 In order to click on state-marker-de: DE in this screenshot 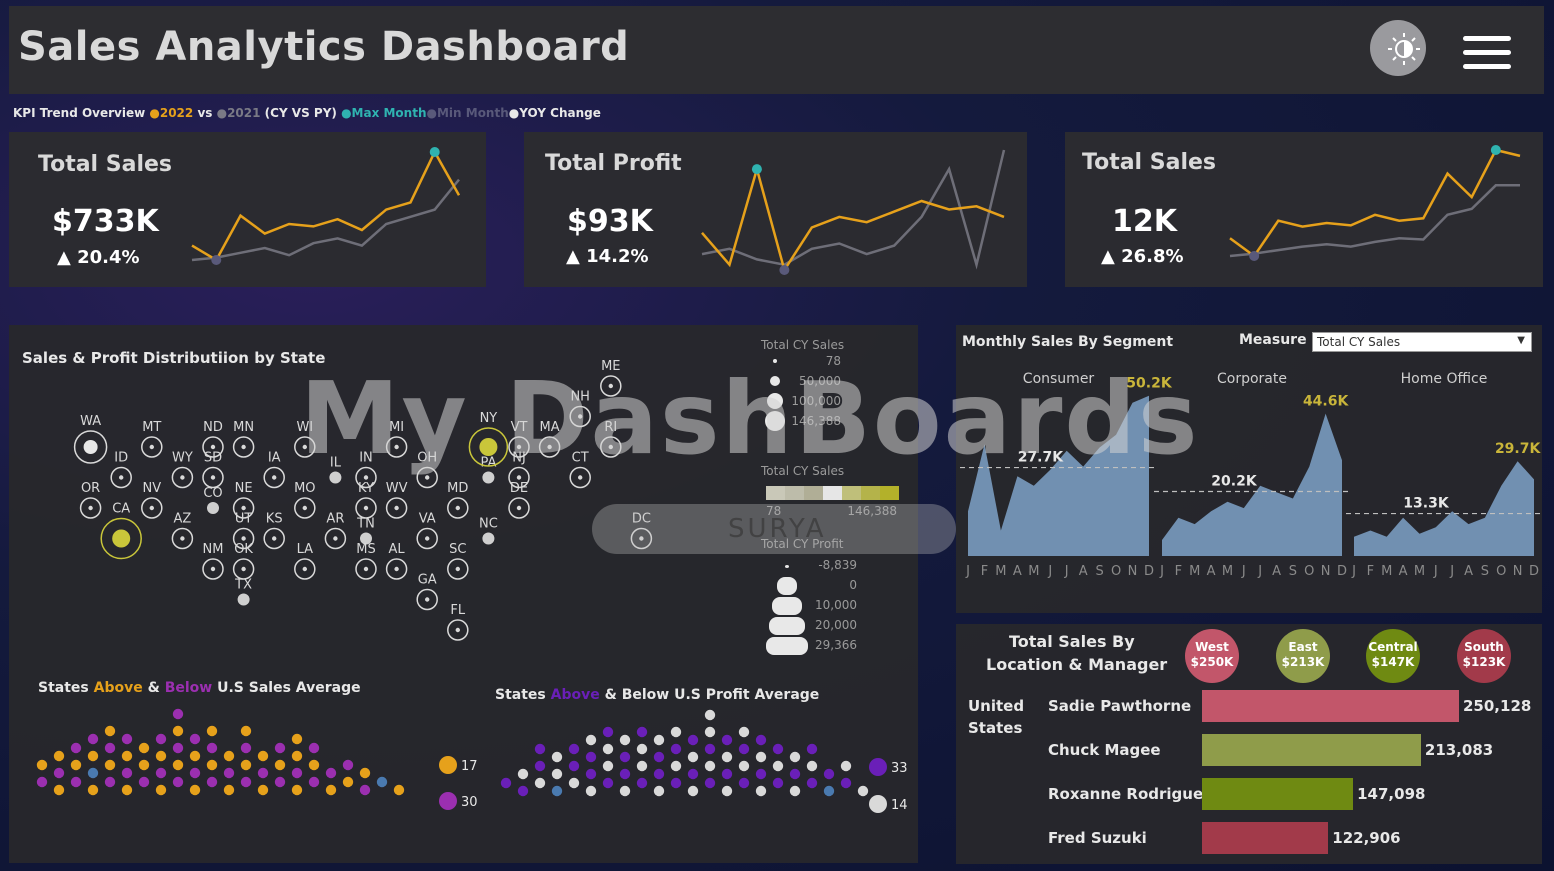, I will do `click(519, 500)`.